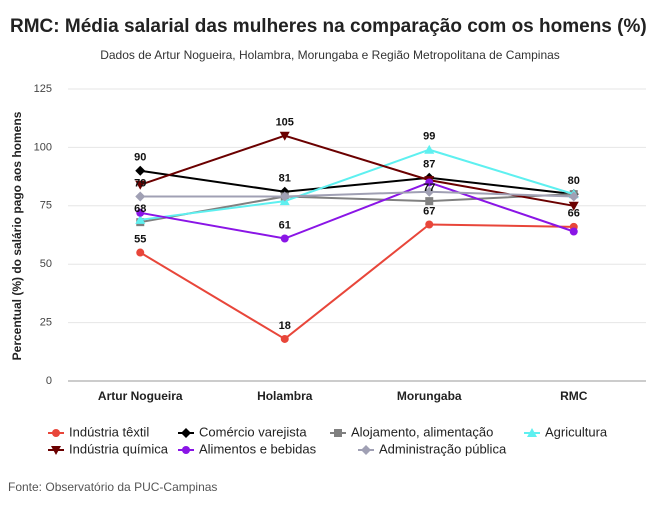 This screenshot has width=660, height=505. I want to click on y-tick-label: 75, so click(46, 206).